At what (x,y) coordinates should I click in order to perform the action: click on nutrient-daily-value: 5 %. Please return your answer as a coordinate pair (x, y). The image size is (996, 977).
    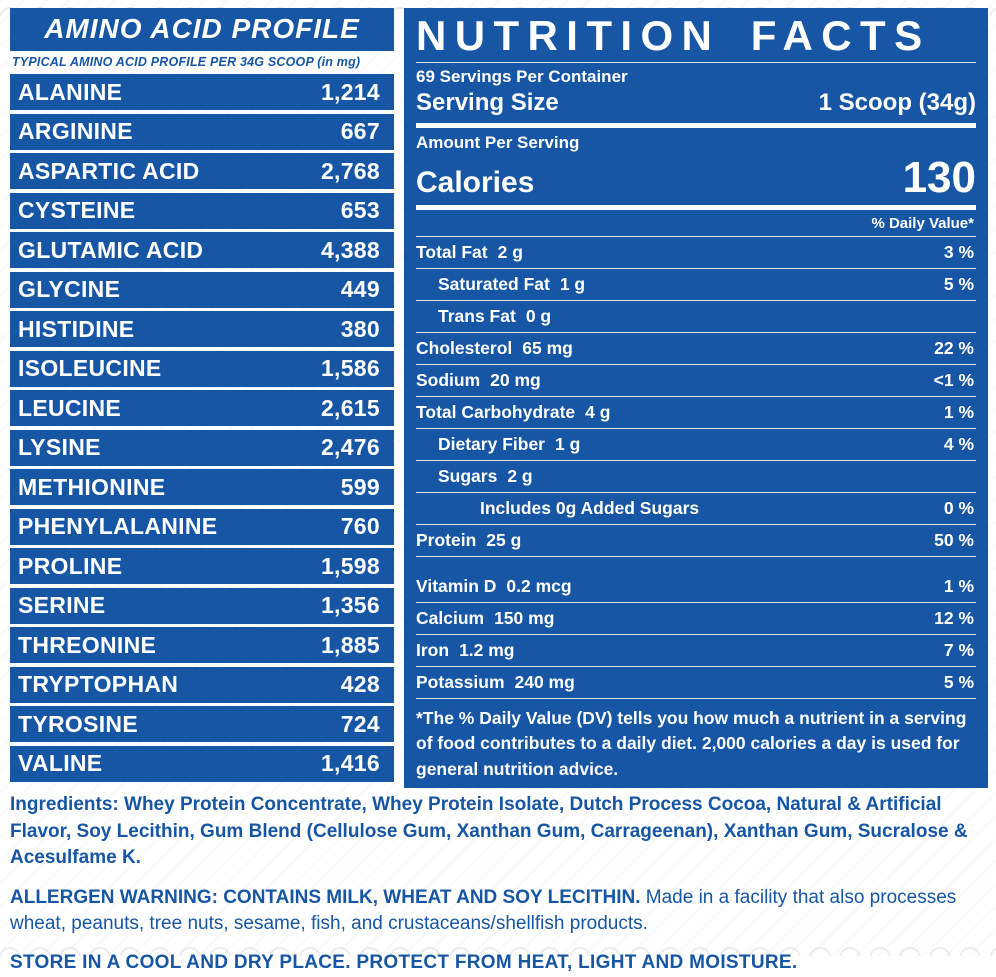
    Looking at the image, I should click on (958, 284).